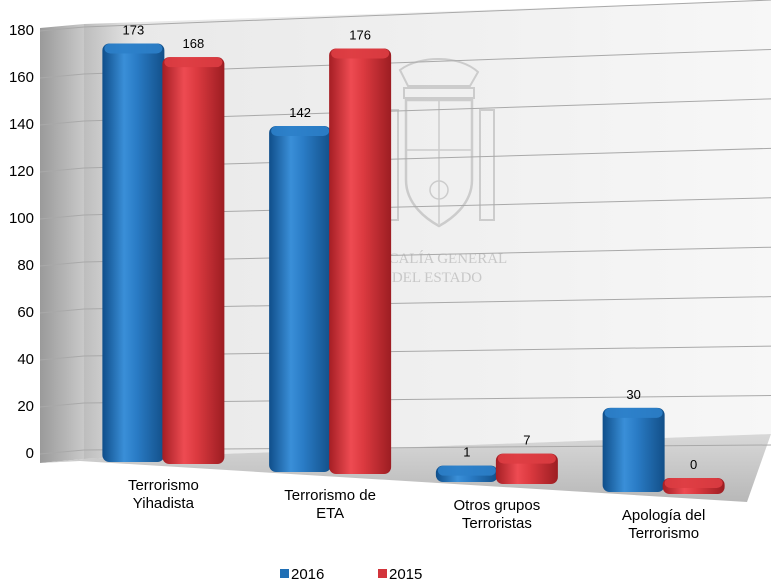 The height and width of the screenshot is (587, 771). Describe the element at coordinates (405, 468) in the screenshot. I see `floor` at that location.